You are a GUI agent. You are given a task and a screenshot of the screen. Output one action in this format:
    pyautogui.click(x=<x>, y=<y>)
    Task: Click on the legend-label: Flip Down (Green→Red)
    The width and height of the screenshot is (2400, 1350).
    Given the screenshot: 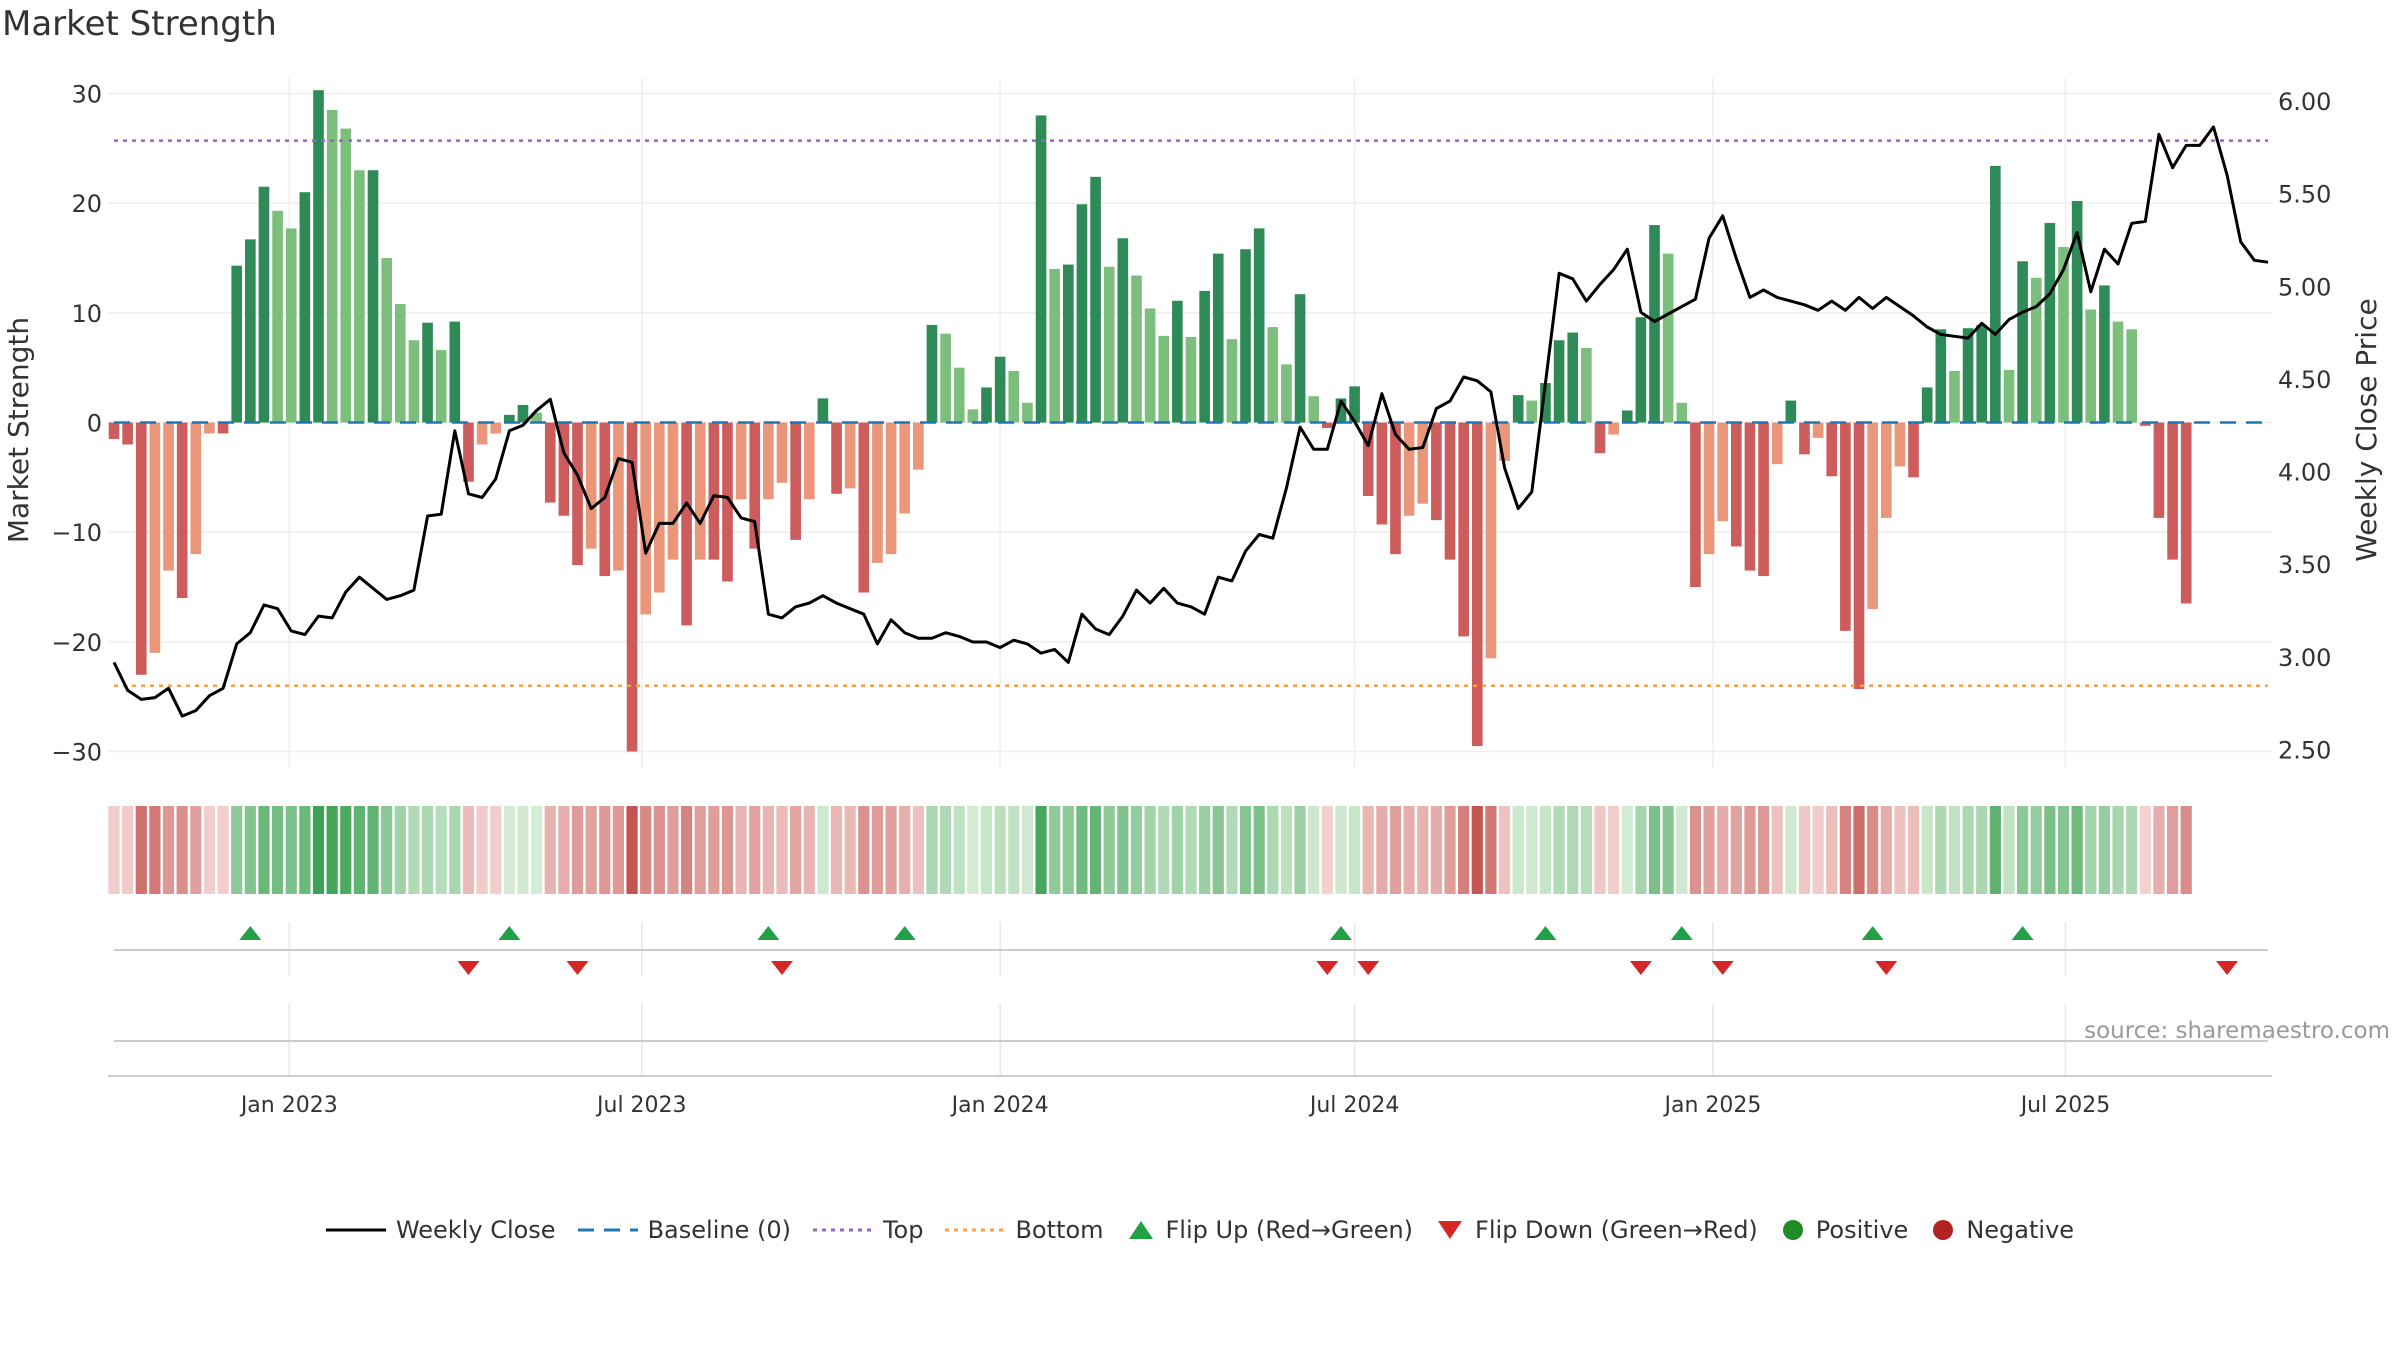 What is the action you would take?
    pyautogui.click(x=1616, y=1230)
    